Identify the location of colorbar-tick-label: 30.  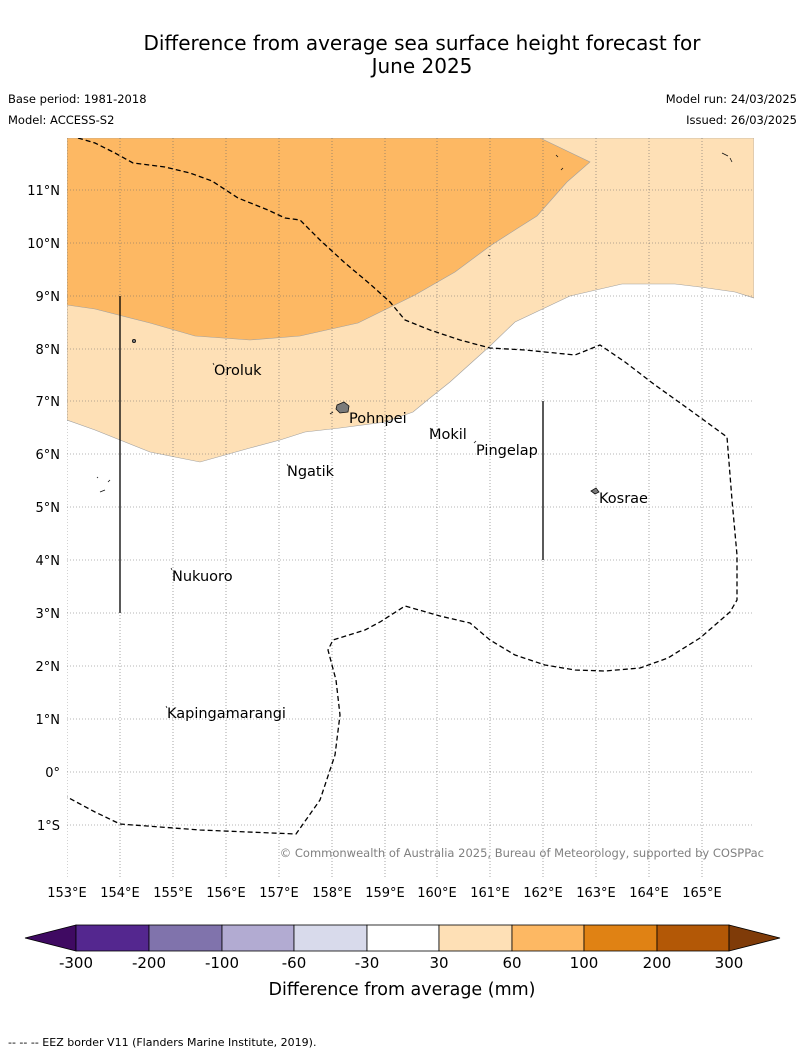
(438, 963).